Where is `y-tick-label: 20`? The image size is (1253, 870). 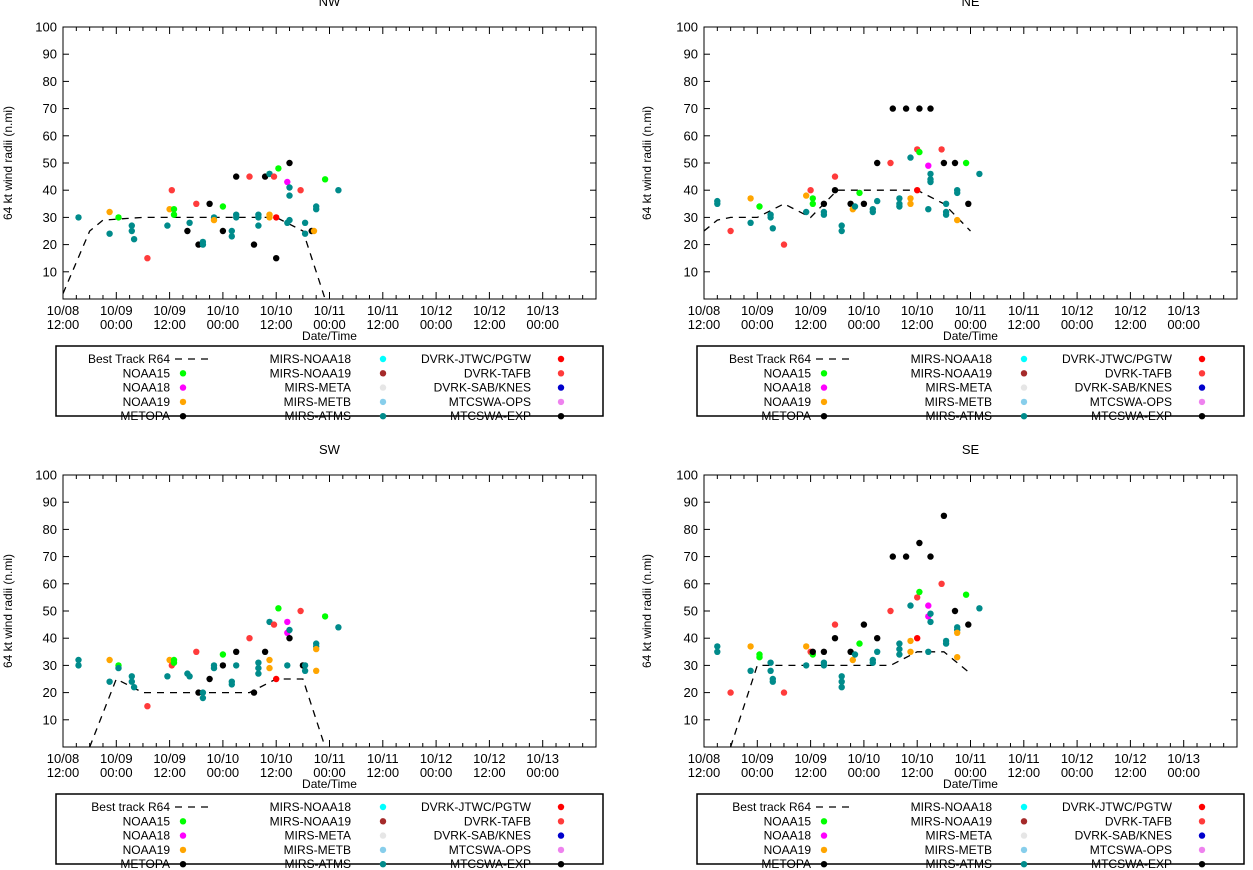 y-tick-label: 20 is located at coordinates (691, 244).